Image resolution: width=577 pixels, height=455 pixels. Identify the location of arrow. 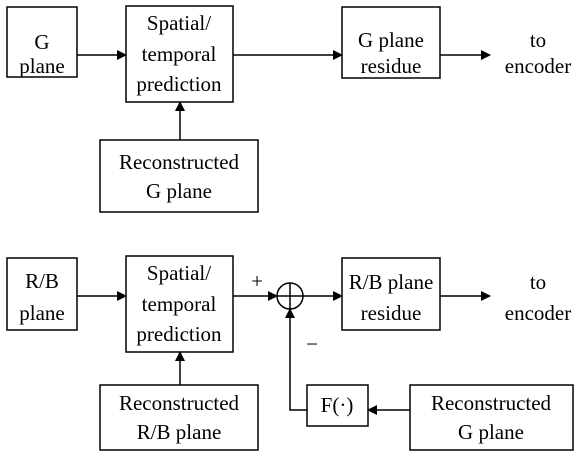
(296, 359).